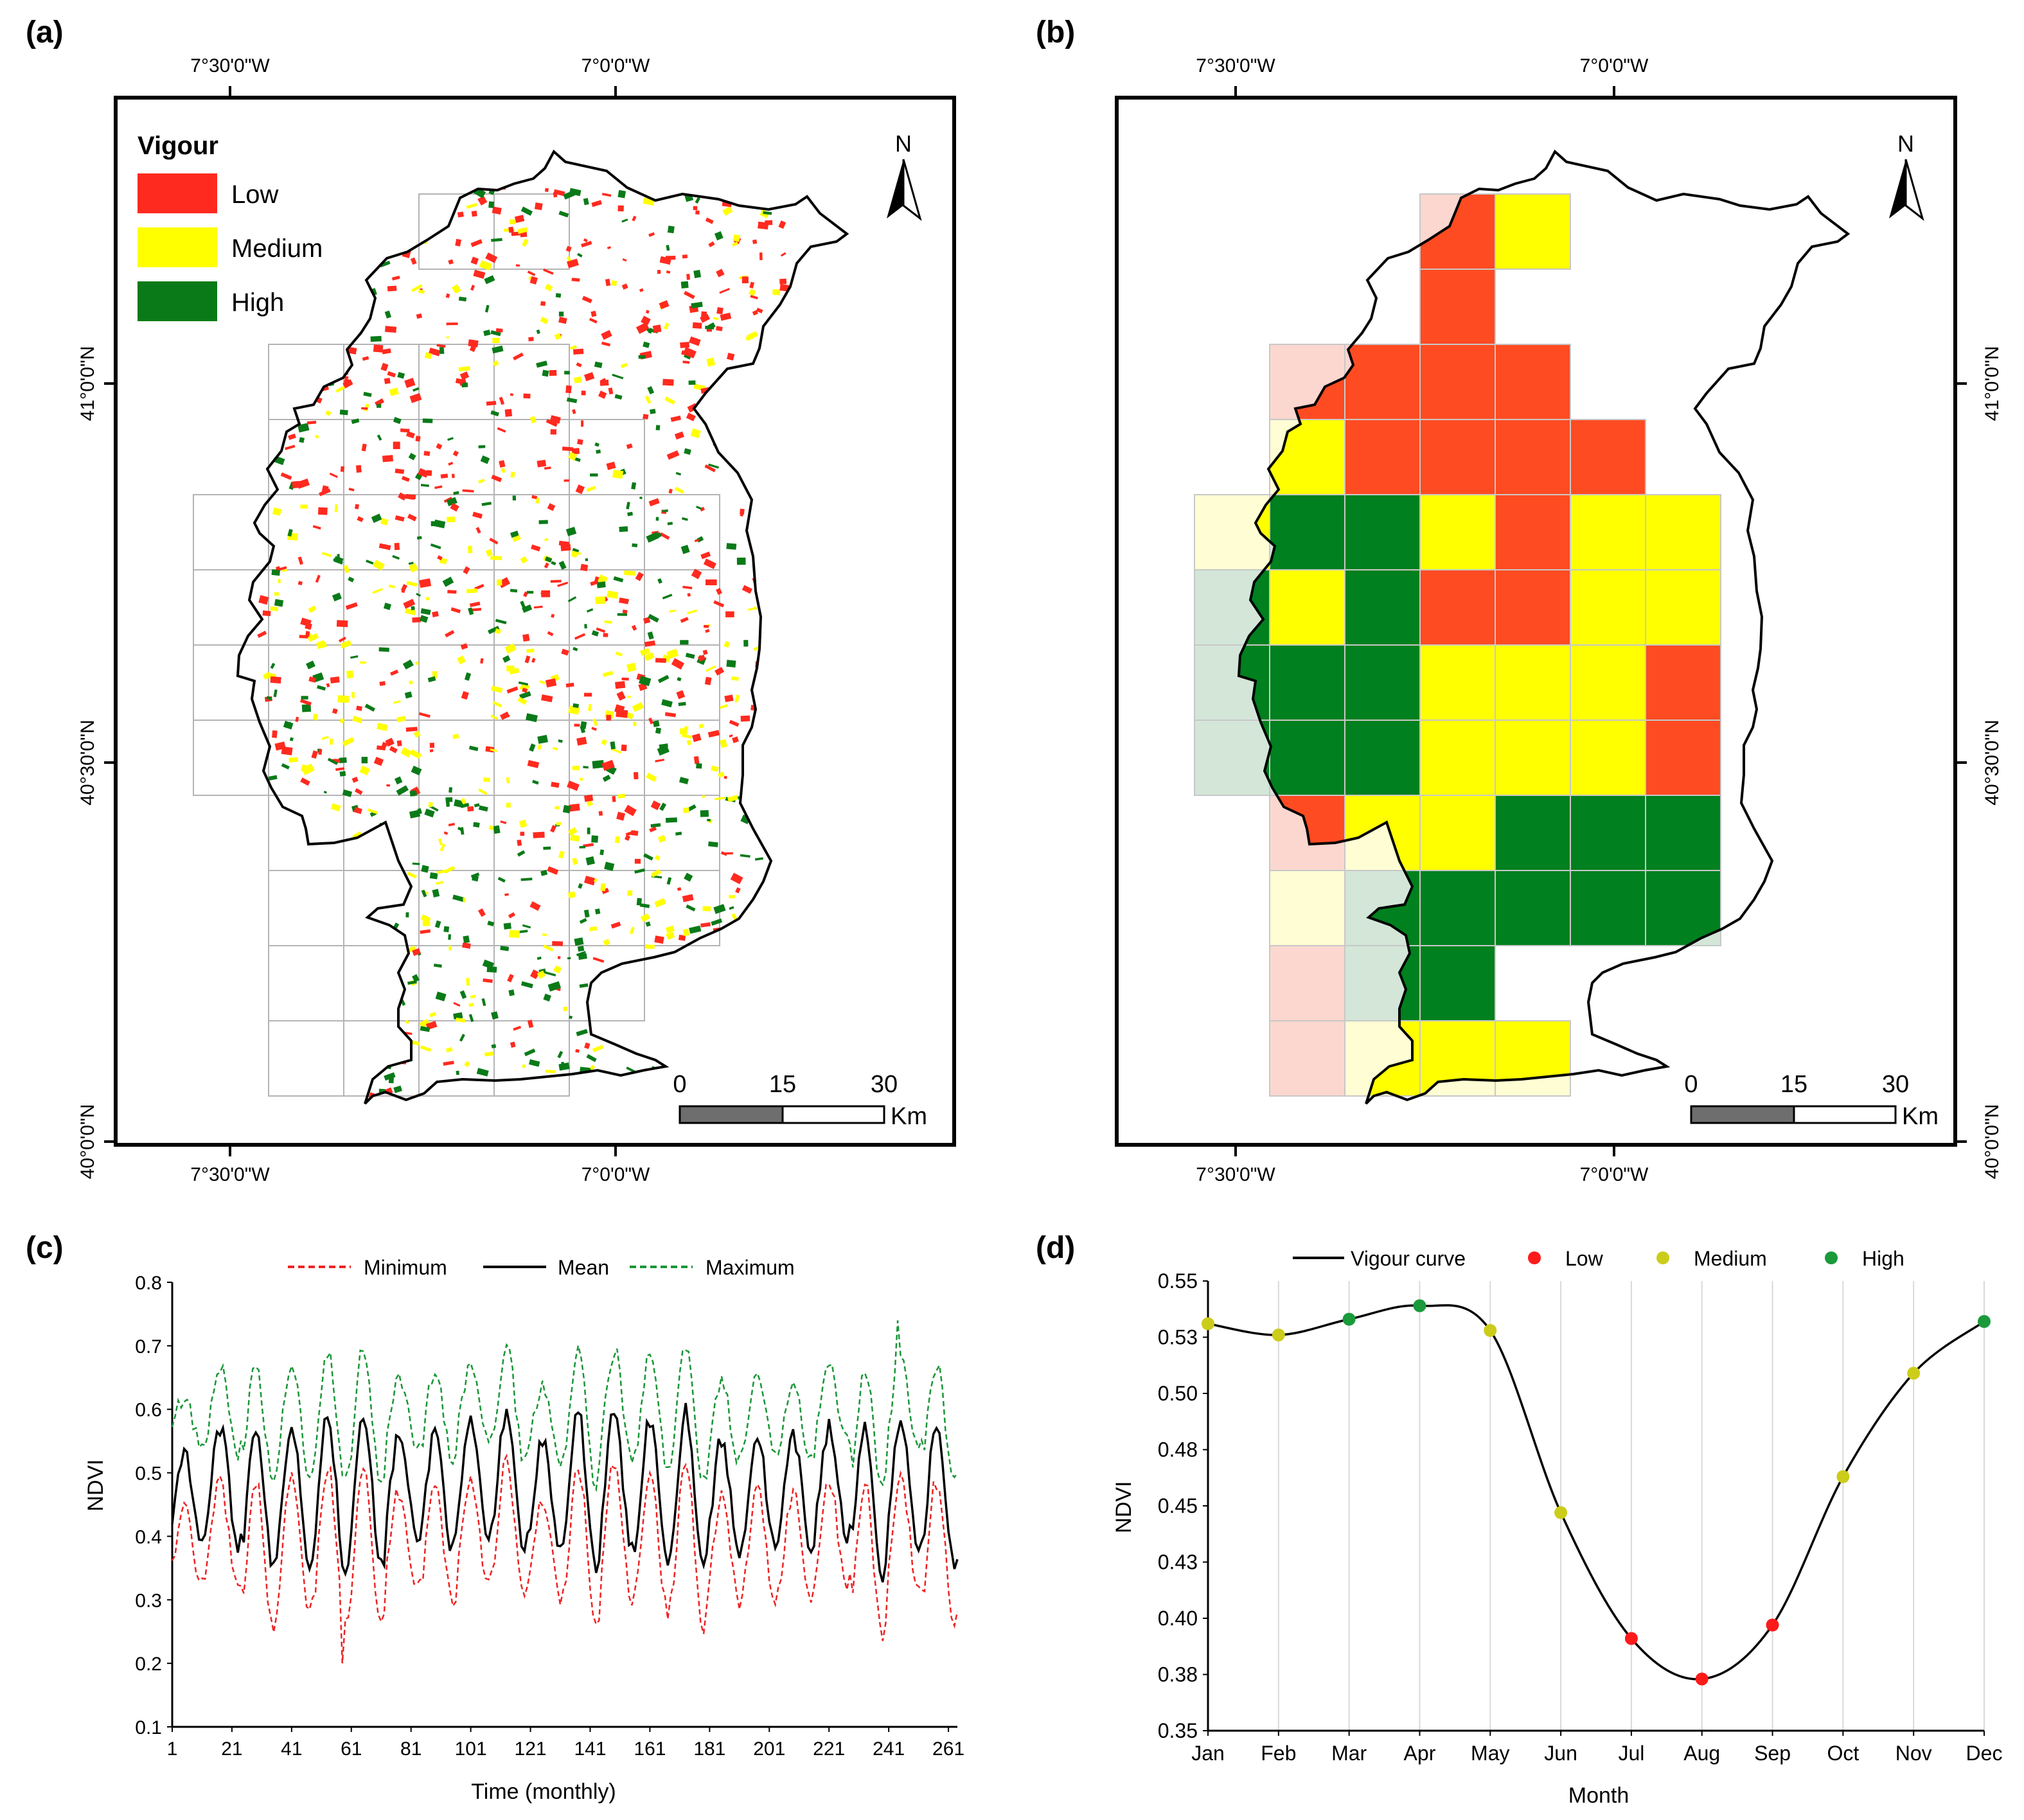  What do you see at coordinates (709, 1749) in the screenshot?
I see `x-tick-label: 181` at bounding box center [709, 1749].